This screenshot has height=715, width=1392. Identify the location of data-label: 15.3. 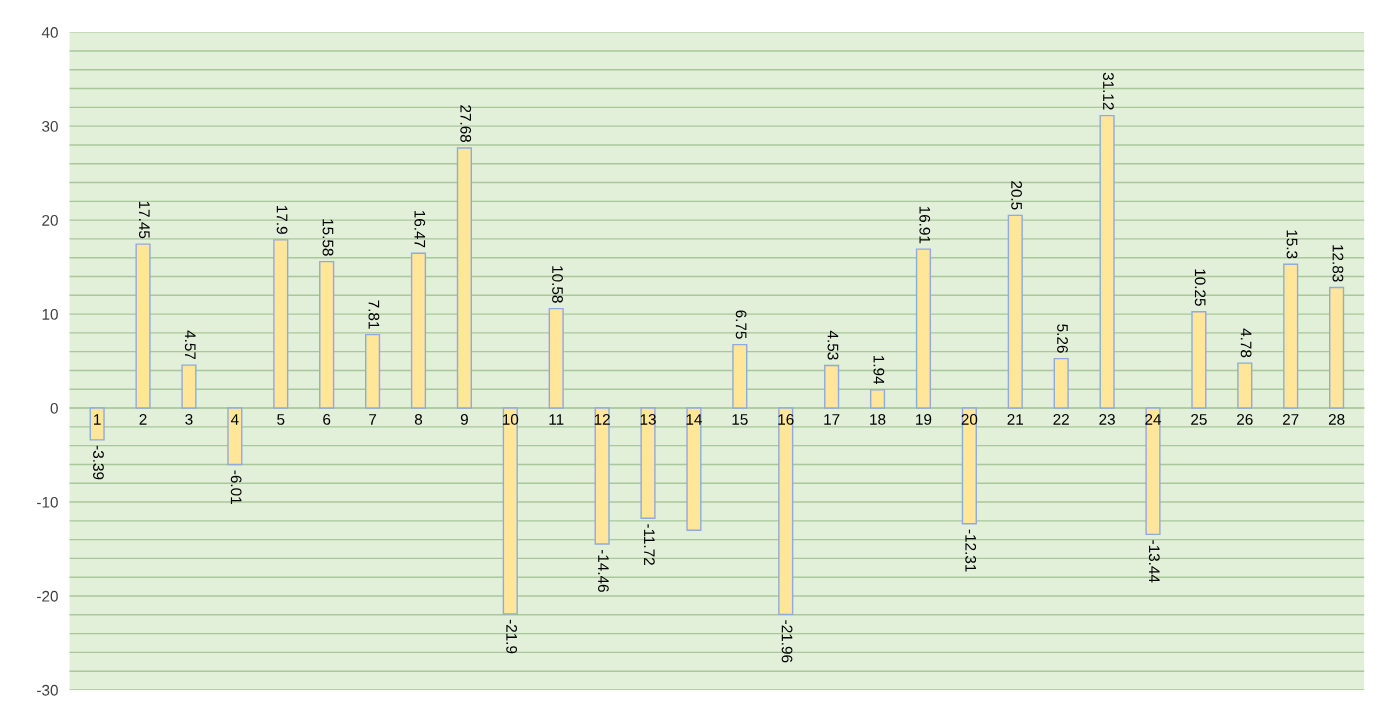
(1292, 244).